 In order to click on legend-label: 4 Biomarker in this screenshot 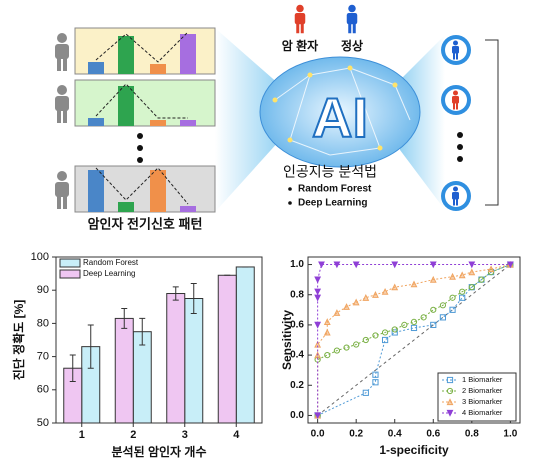, I will do `click(482, 412)`.